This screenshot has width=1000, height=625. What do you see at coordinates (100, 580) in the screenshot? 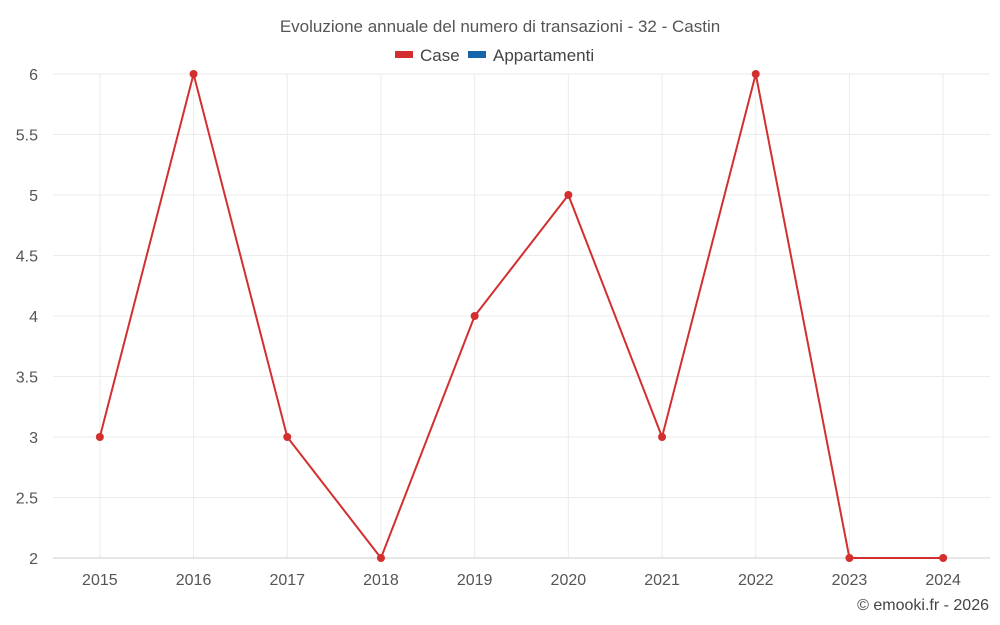
I see `x-tick-label: 2015` at bounding box center [100, 580].